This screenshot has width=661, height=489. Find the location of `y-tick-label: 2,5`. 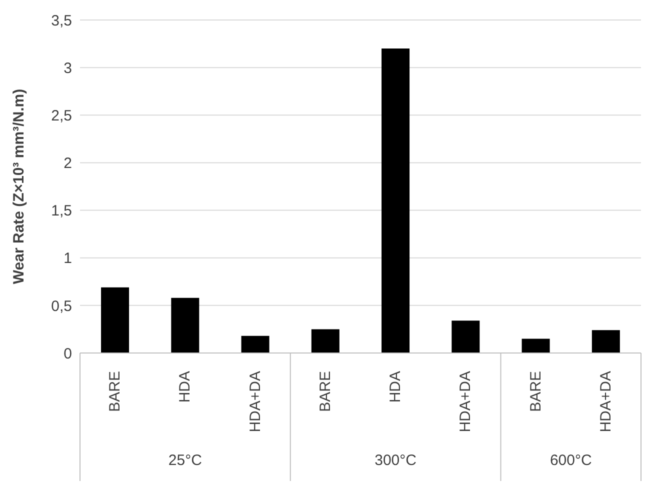

y-tick-label: 2,5 is located at coordinates (61, 115).